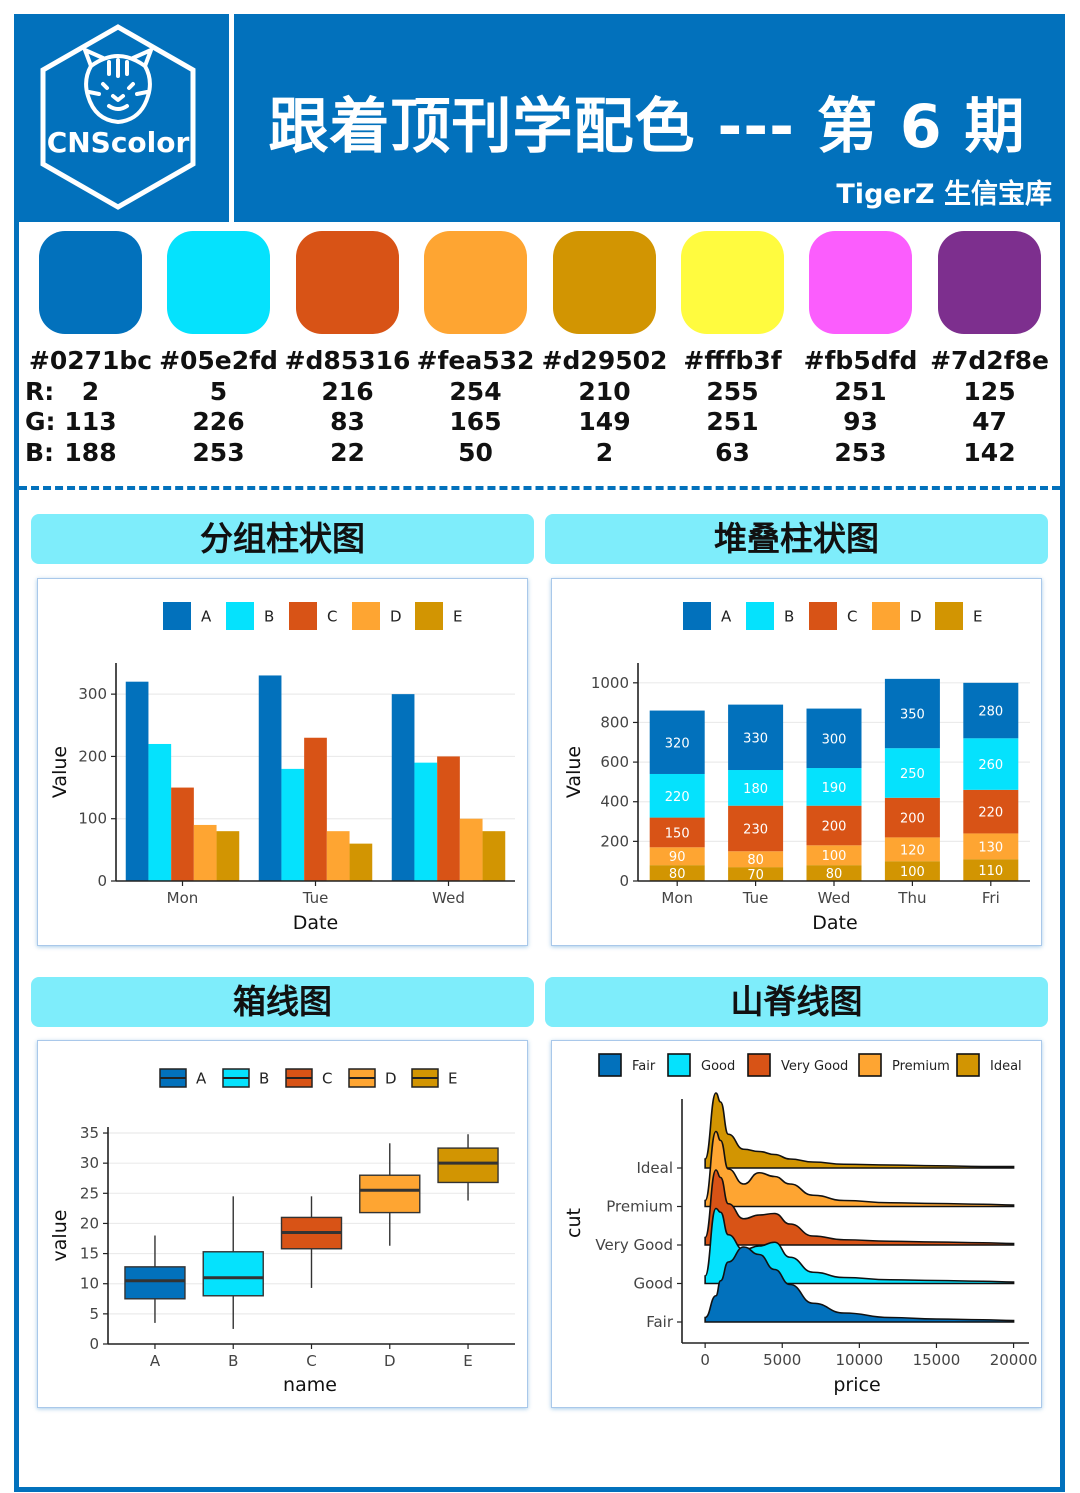 This screenshot has width=1080, height=1493. What do you see at coordinates (624, 881) in the screenshot?
I see `y-tick-label: 0` at bounding box center [624, 881].